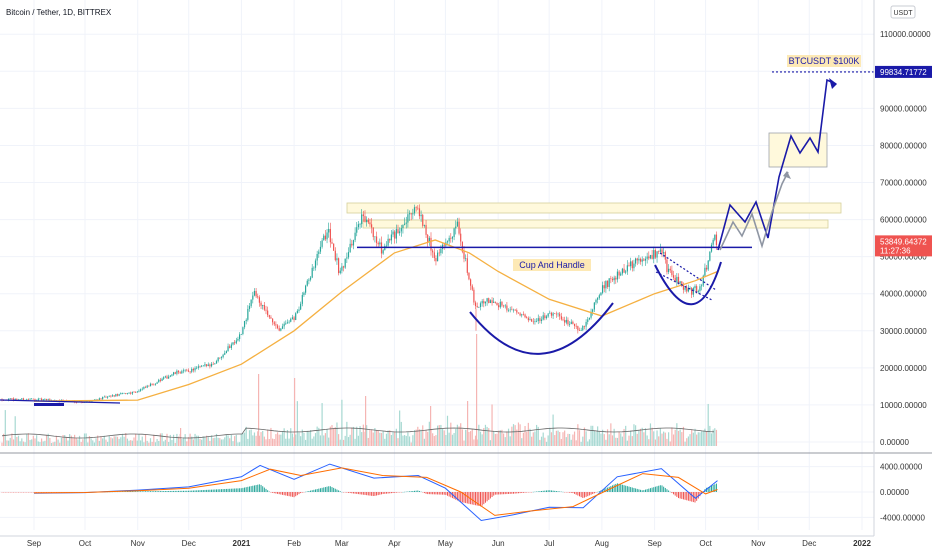 This screenshot has width=932, height=550. I want to click on zone-upper, so click(594, 208).